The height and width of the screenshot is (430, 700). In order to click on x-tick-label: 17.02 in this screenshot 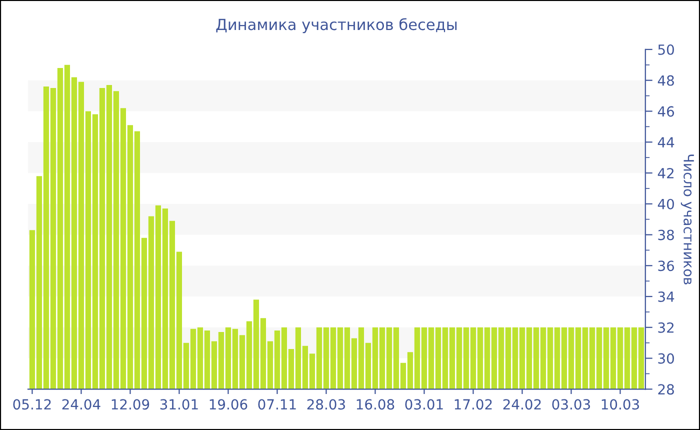, I will do `click(473, 404)`.